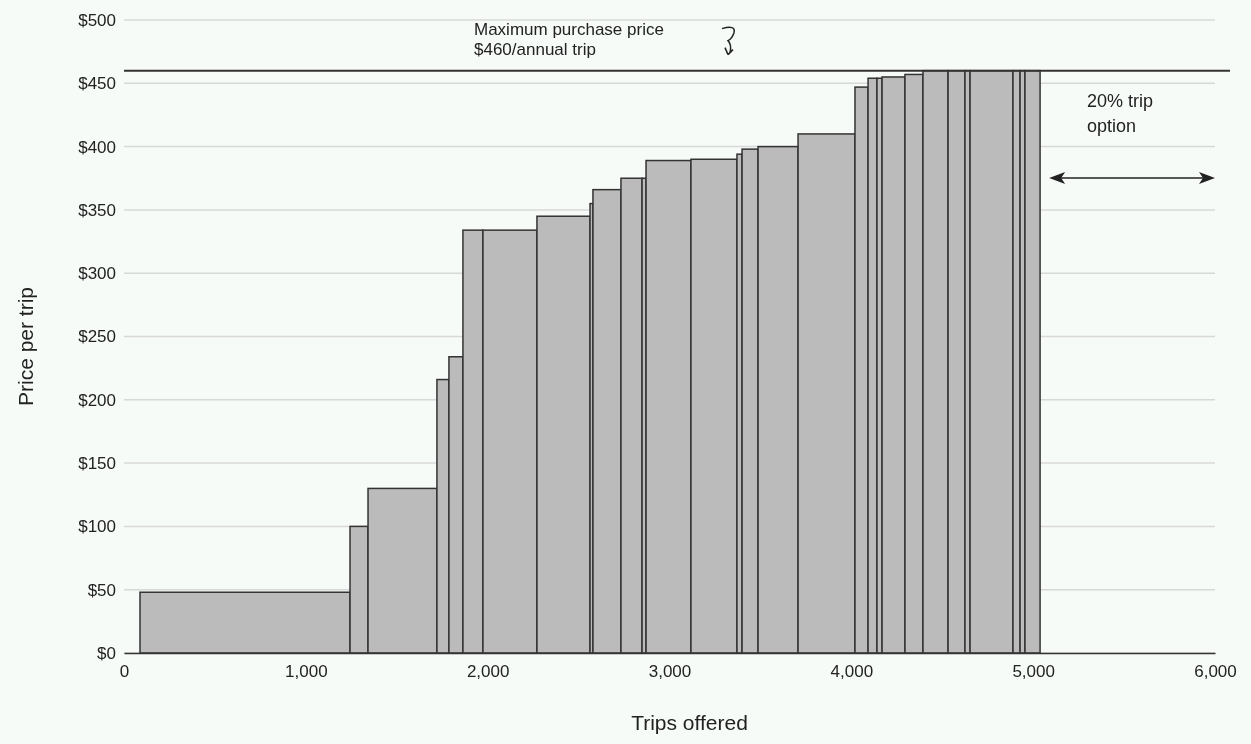  I want to click on x-tick-label: 4,000, so click(852, 672).